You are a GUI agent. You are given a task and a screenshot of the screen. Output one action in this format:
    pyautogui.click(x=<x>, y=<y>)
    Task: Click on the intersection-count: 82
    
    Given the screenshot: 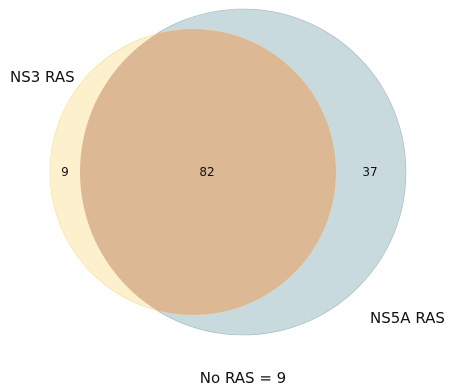 What is the action you would take?
    pyautogui.click(x=206, y=172)
    